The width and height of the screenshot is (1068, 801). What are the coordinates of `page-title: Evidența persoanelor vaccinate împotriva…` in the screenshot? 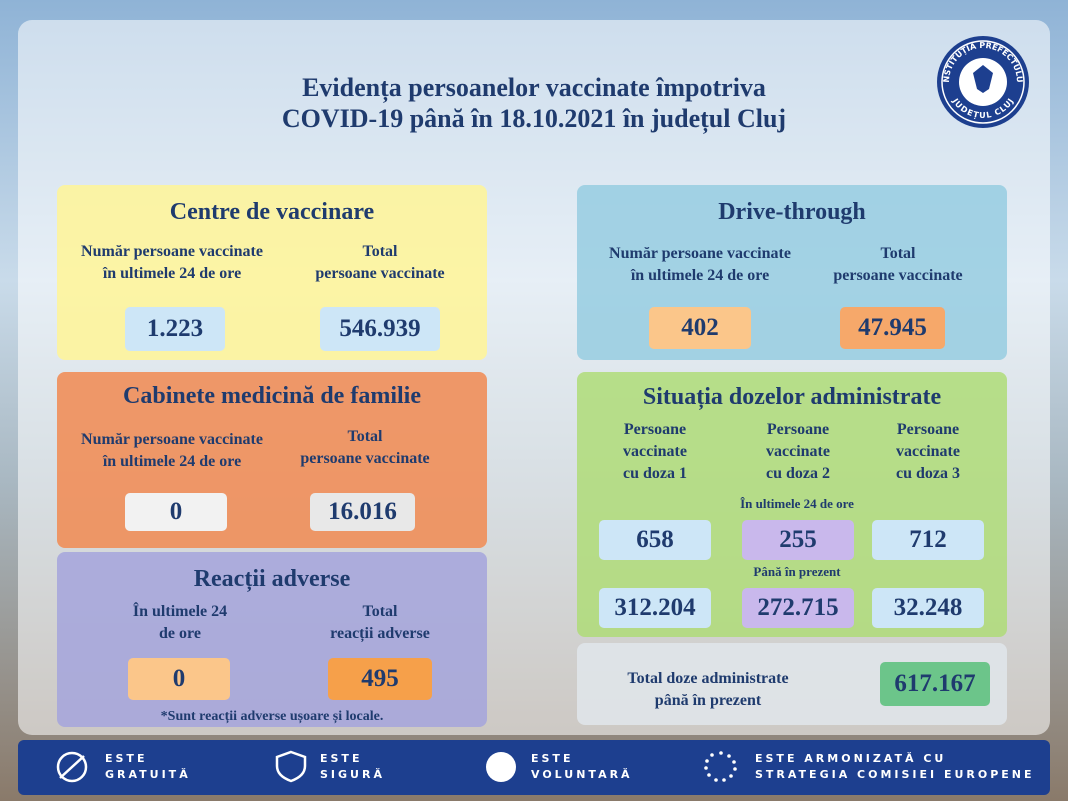 It's located at (534, 103).